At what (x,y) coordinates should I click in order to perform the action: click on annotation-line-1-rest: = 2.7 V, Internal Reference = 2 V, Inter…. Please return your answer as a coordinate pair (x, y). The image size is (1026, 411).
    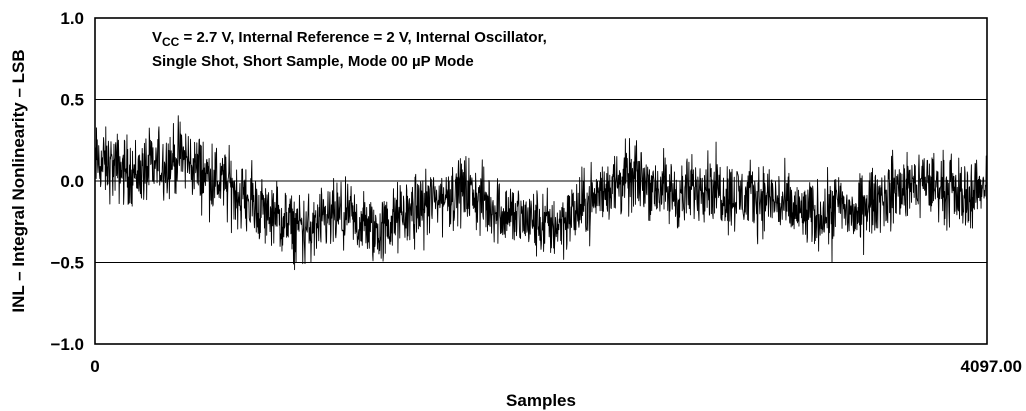
    Looking at the image, I should click on (362, 37).